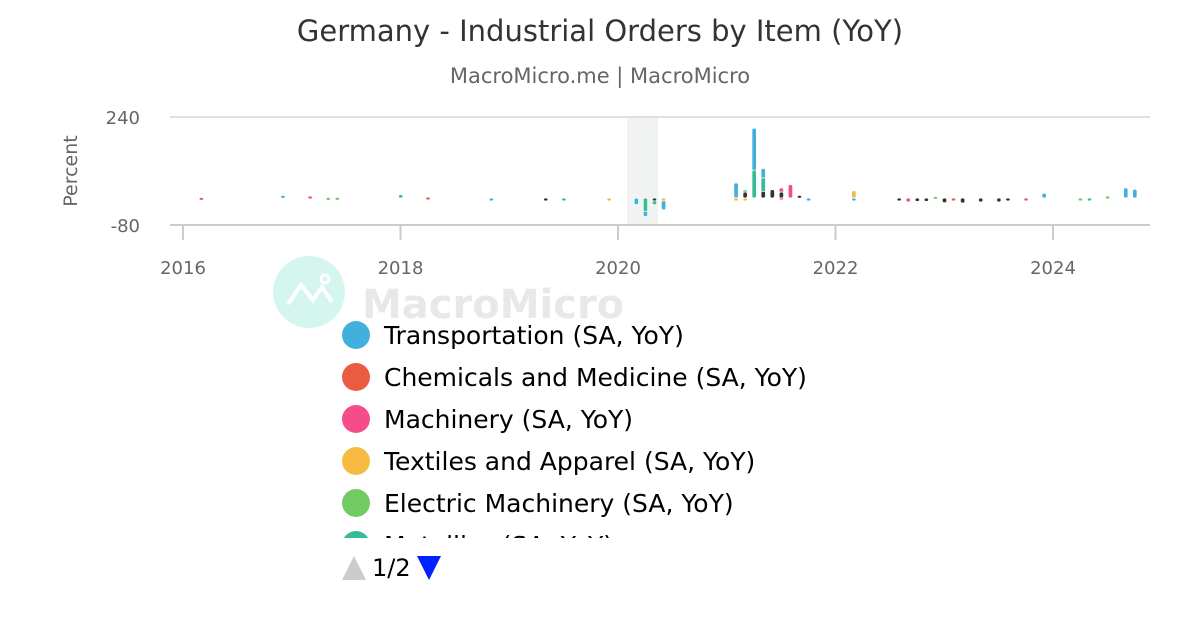 The image size is (1200, 630). Describe the element at coordinates (498, 535) in the screenshot. I see `legend-label: Metallics (SA, YoY)` at that location.